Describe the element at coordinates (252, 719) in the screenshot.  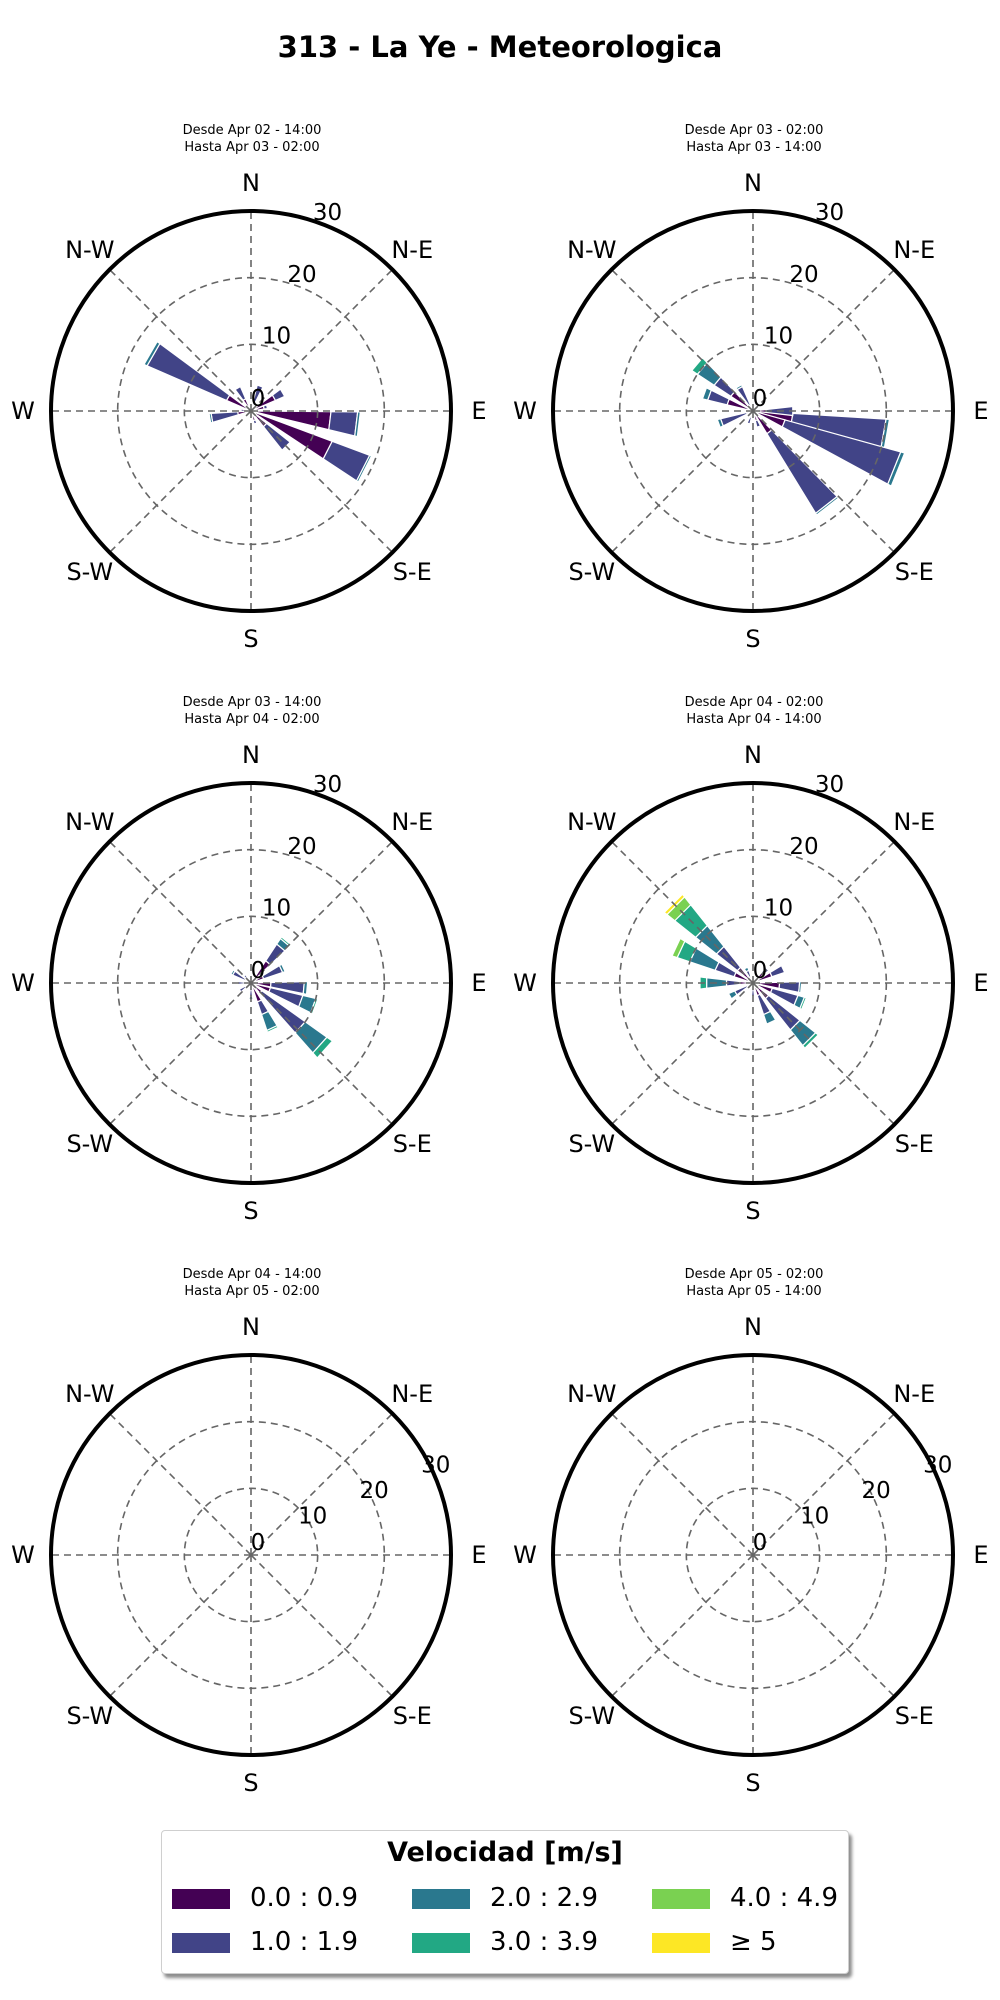
I see `panel-subtitle-to: Hasta Apr 04 - 02:00` at that location.